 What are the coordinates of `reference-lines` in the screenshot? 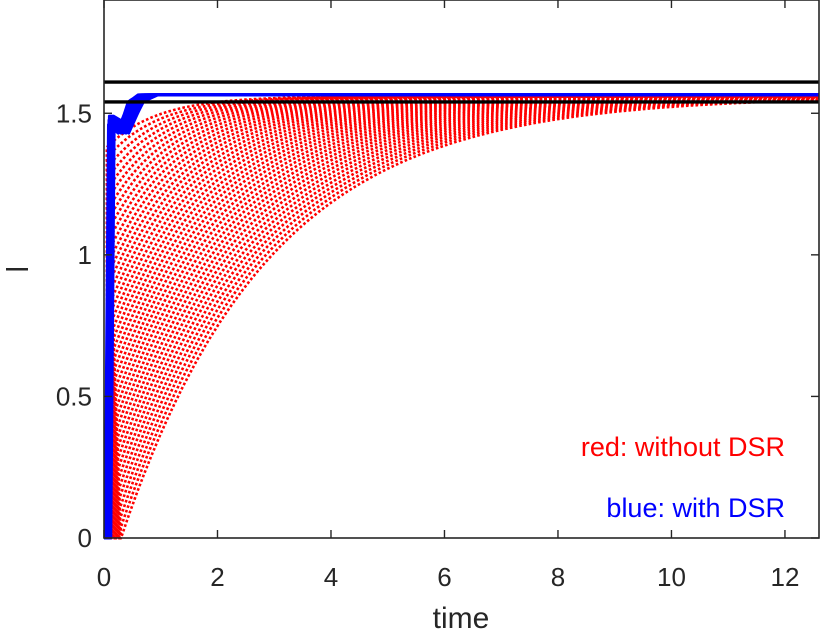 It's located at (461, 92).